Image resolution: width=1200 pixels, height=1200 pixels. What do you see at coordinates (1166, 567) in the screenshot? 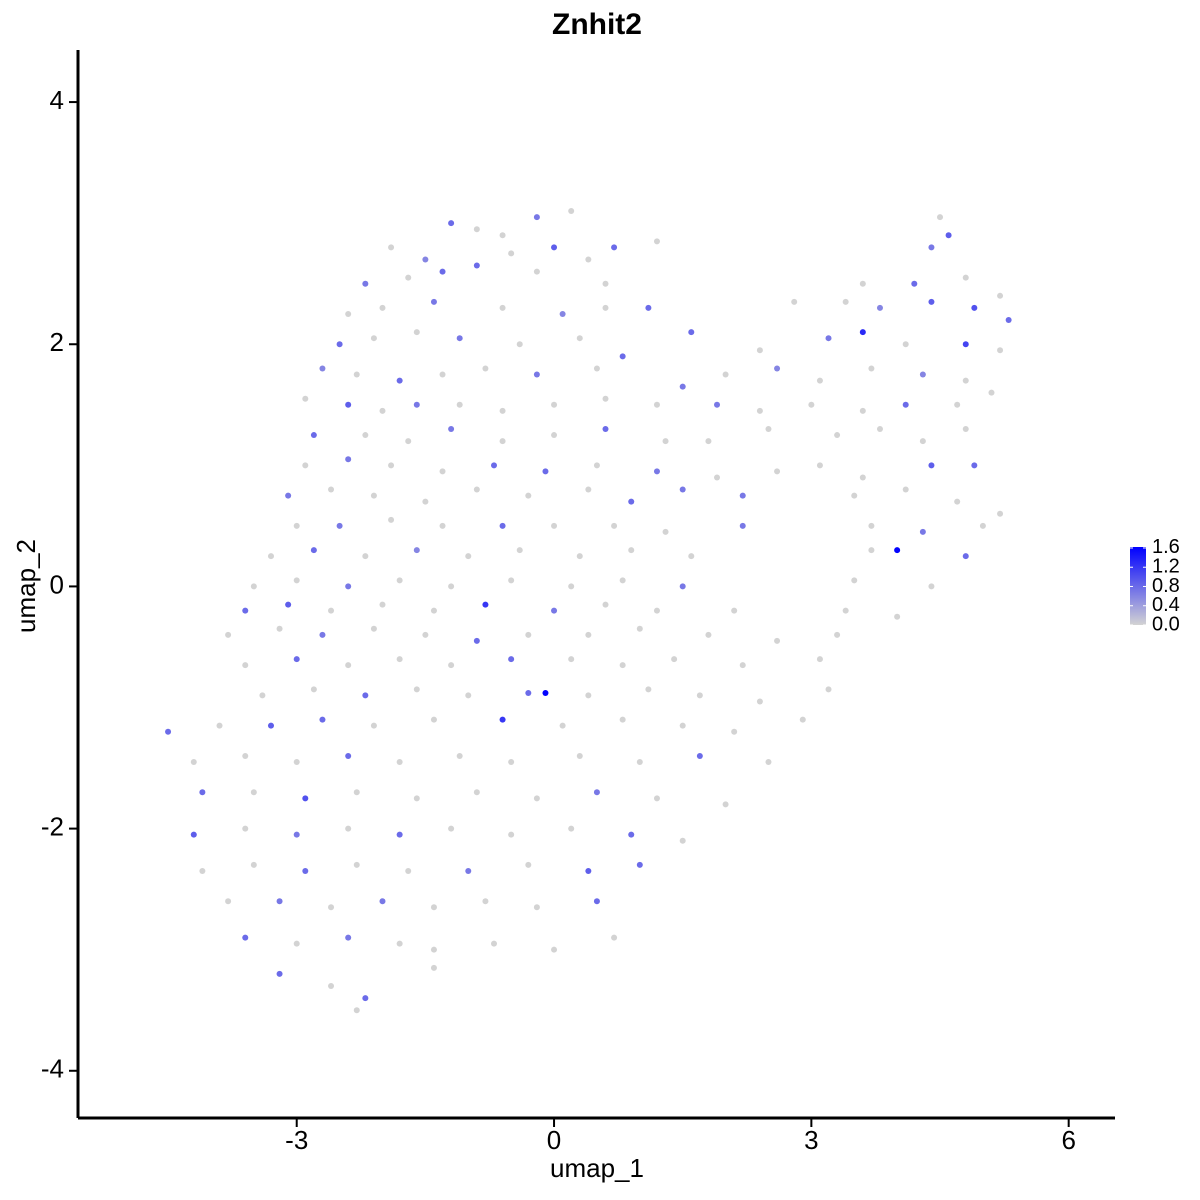
I see `colorbar-label: 1.2` at bounding box center [1166, 567].